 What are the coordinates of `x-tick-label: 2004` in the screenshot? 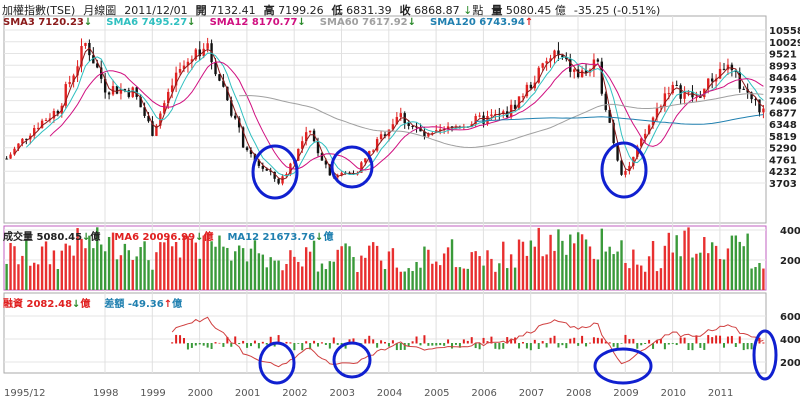 It's located at (389, 393).